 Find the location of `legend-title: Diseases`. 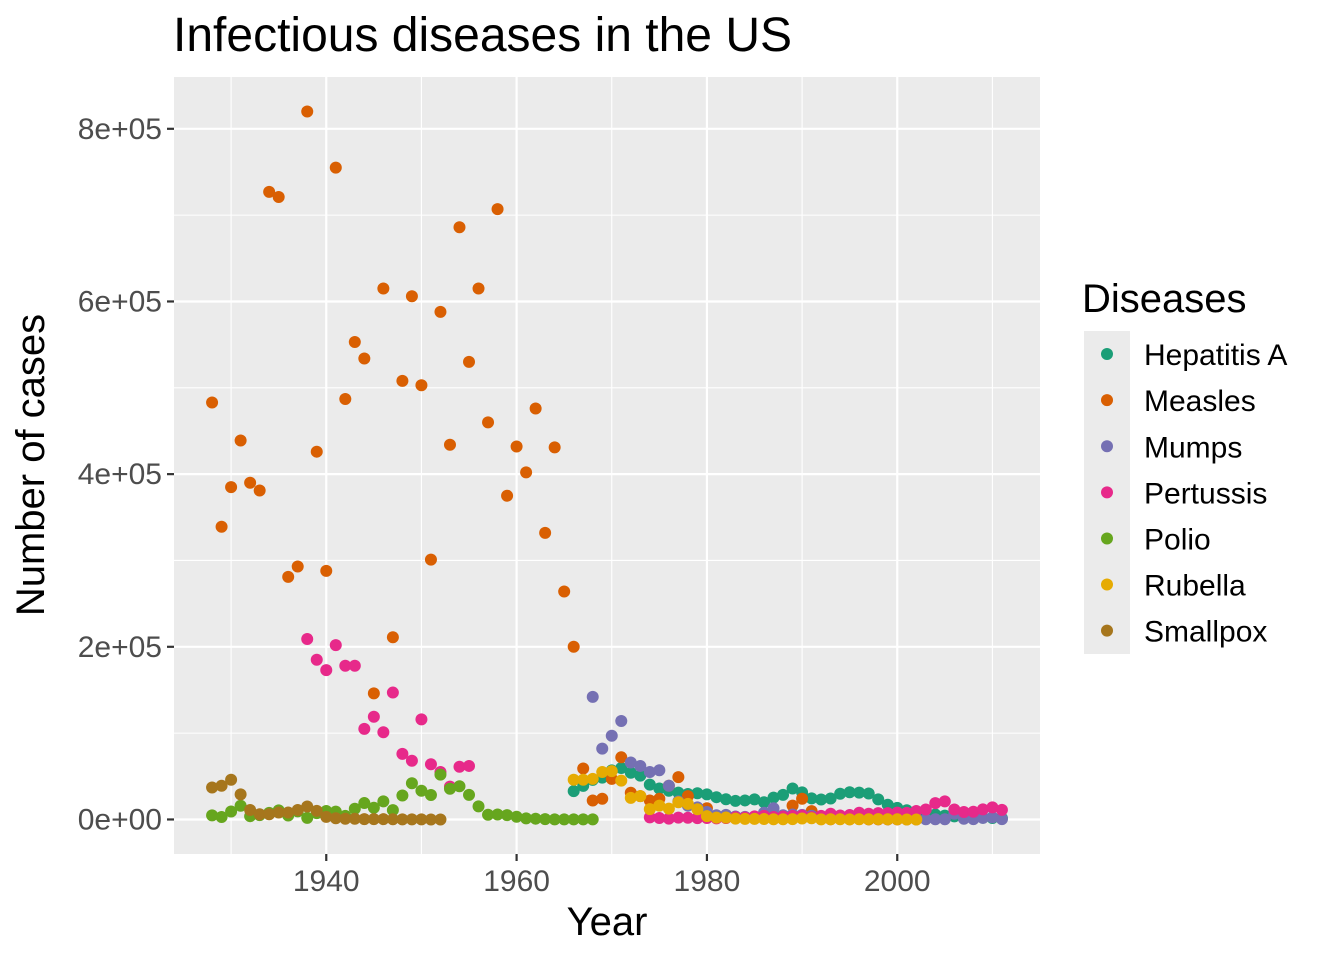

legend-title: Diseases is located at coordinates (1164, 299).